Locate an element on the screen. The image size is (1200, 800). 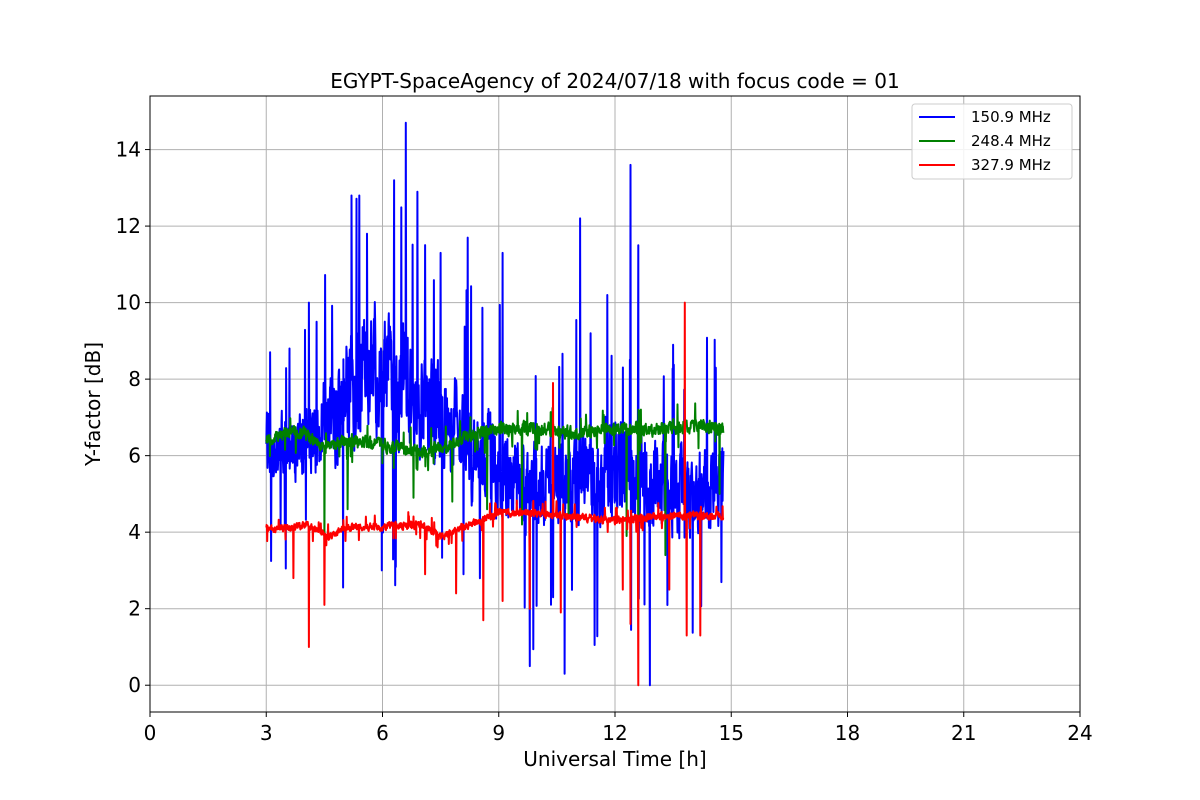
y-tick-label: 10 is located at coordinates (128, 303).